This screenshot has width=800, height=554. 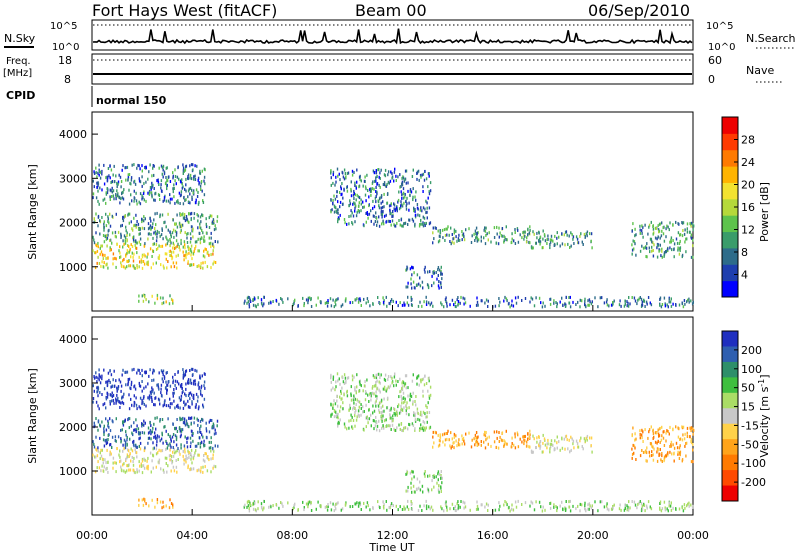 I want to click on velocity-colorbar-tick-label: 100, so click(x=751, y=369).